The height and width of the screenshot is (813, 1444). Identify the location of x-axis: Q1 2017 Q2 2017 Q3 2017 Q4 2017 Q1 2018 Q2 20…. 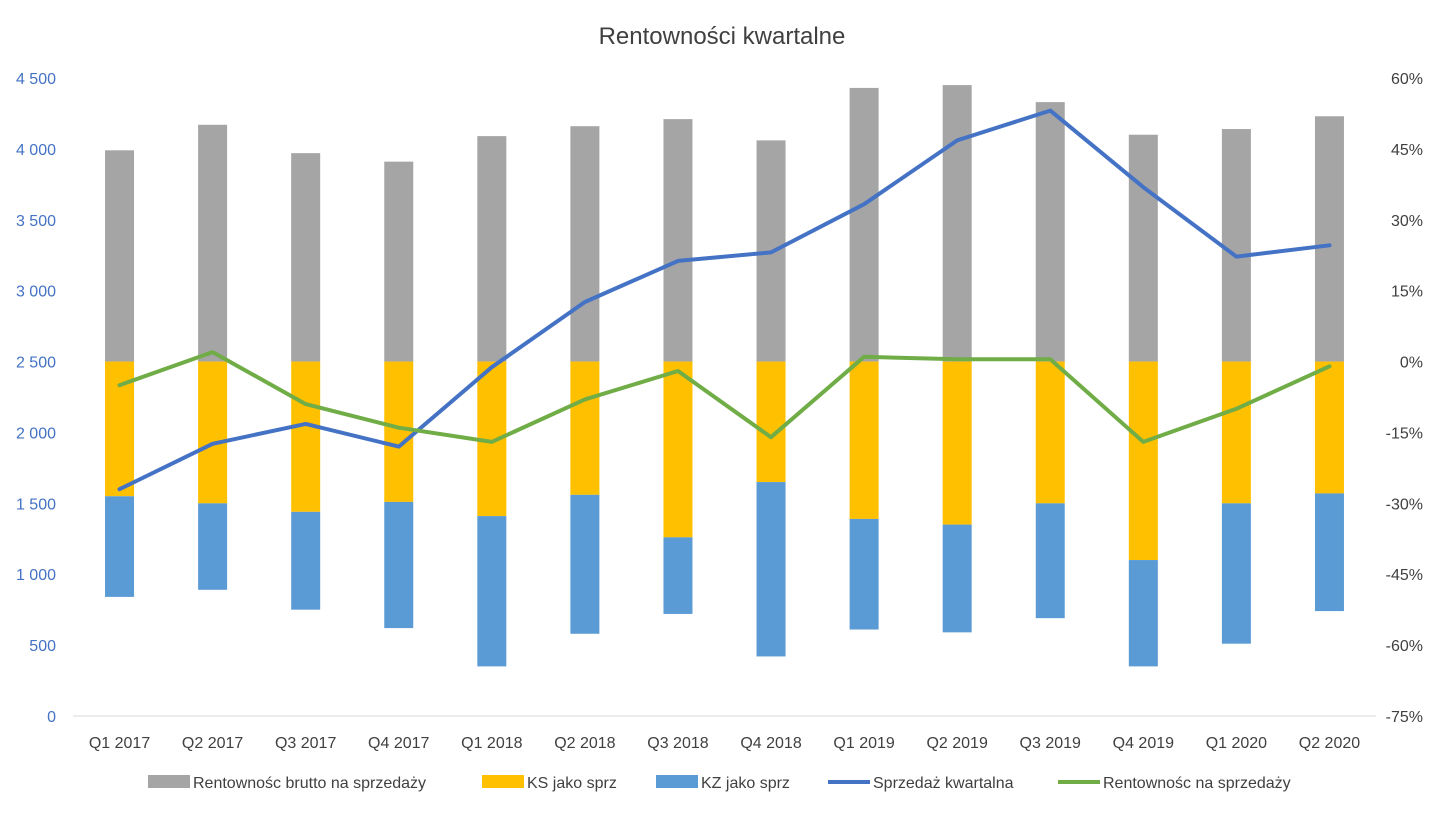
(724, 743).